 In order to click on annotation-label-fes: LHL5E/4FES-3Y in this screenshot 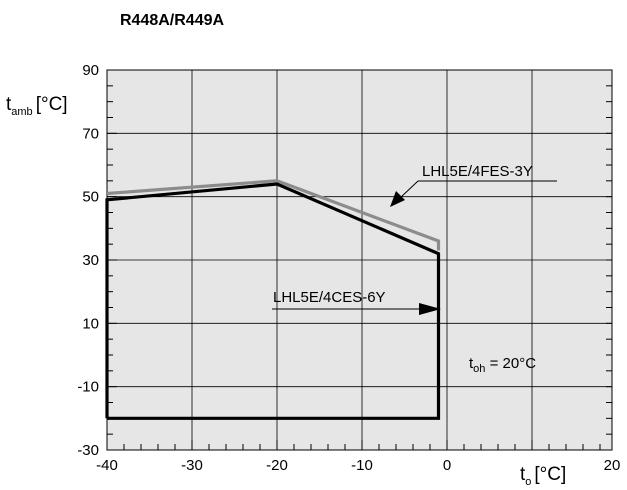, I will do `click(477, 171)`.